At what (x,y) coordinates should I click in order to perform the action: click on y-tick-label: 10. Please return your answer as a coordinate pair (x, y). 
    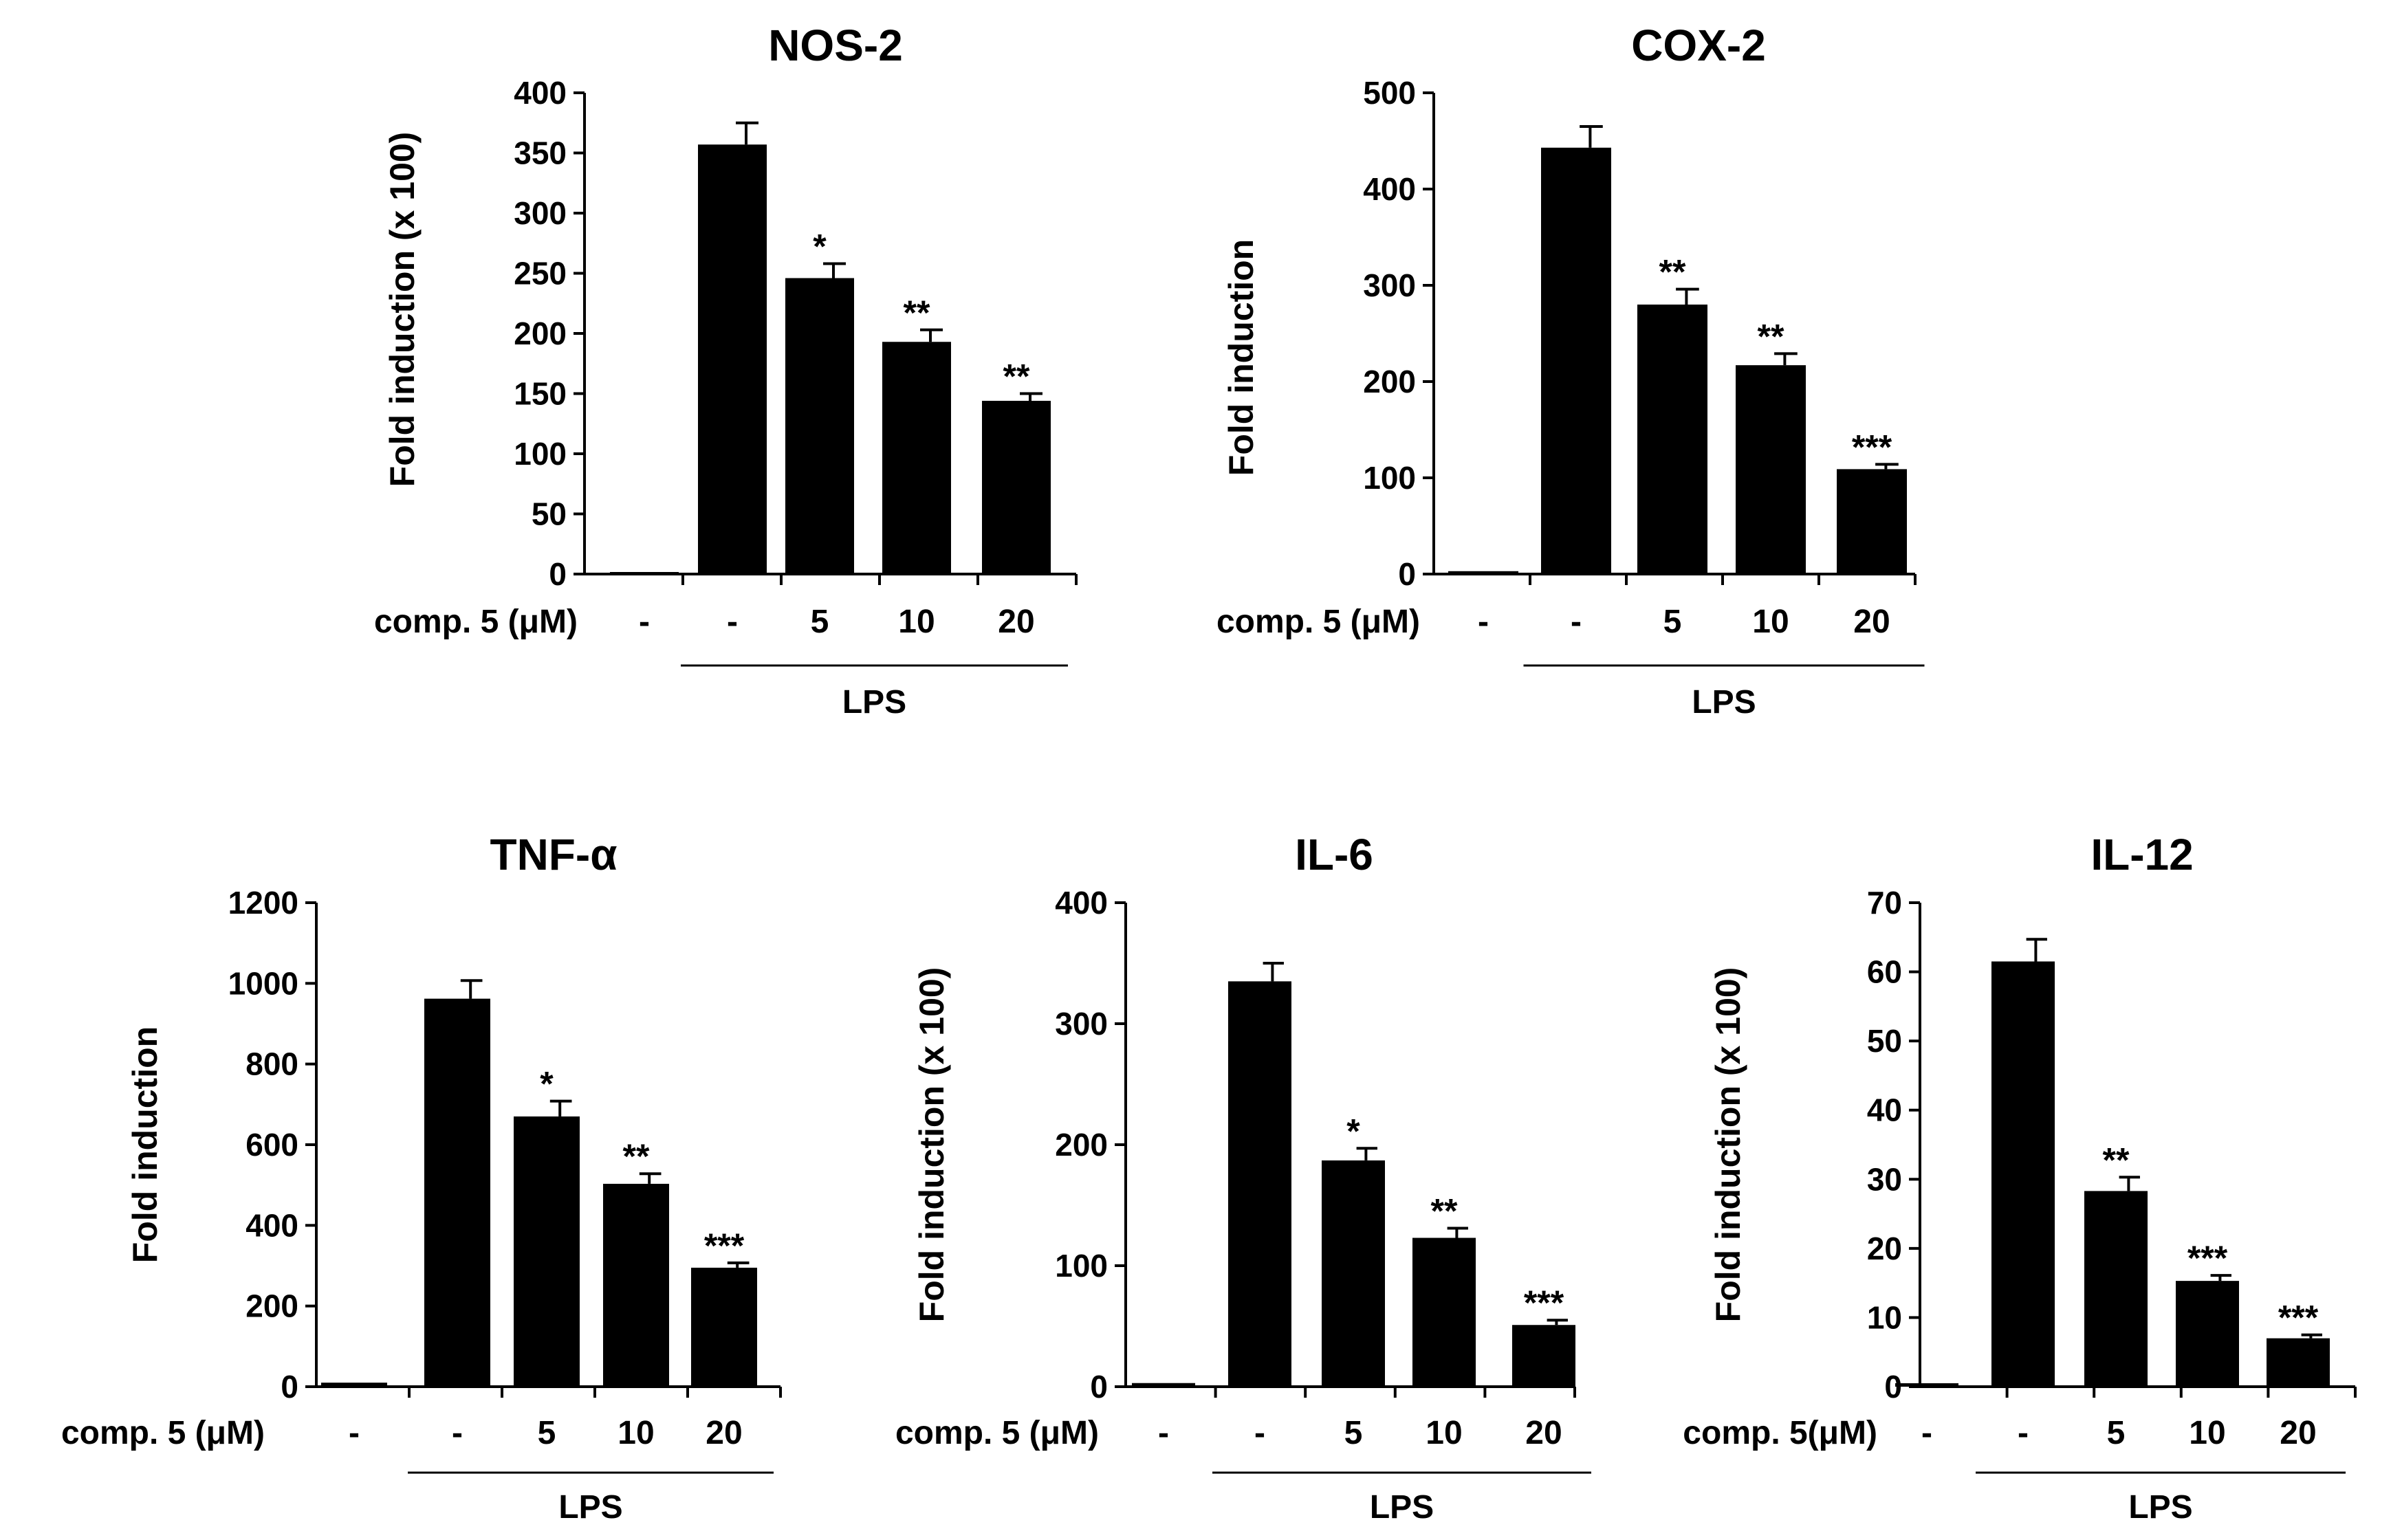
    Looking at the image, I should click on (1884, 1317).